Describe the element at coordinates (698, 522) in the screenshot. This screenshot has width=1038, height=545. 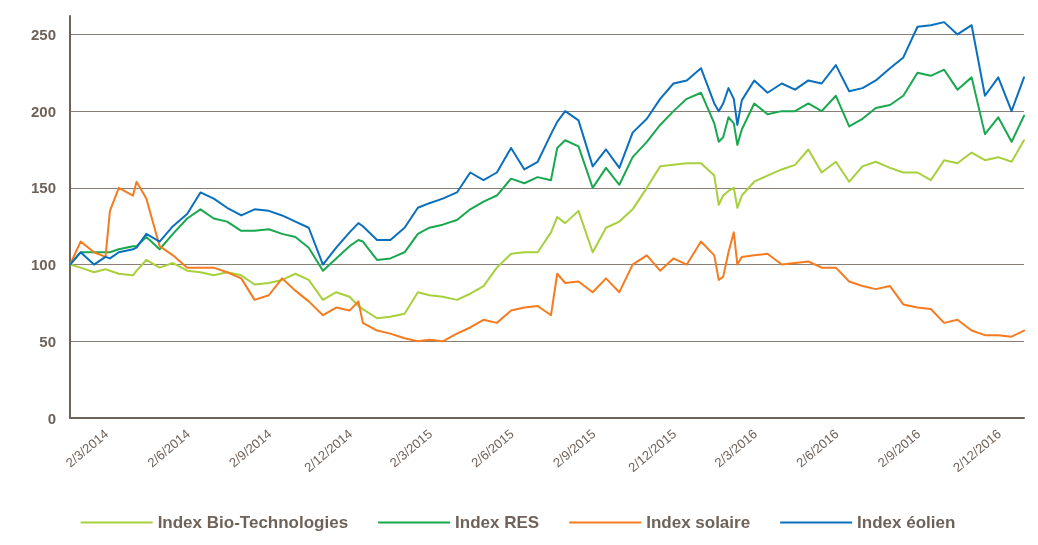
I see `legend-label: Index solaire` at that location.